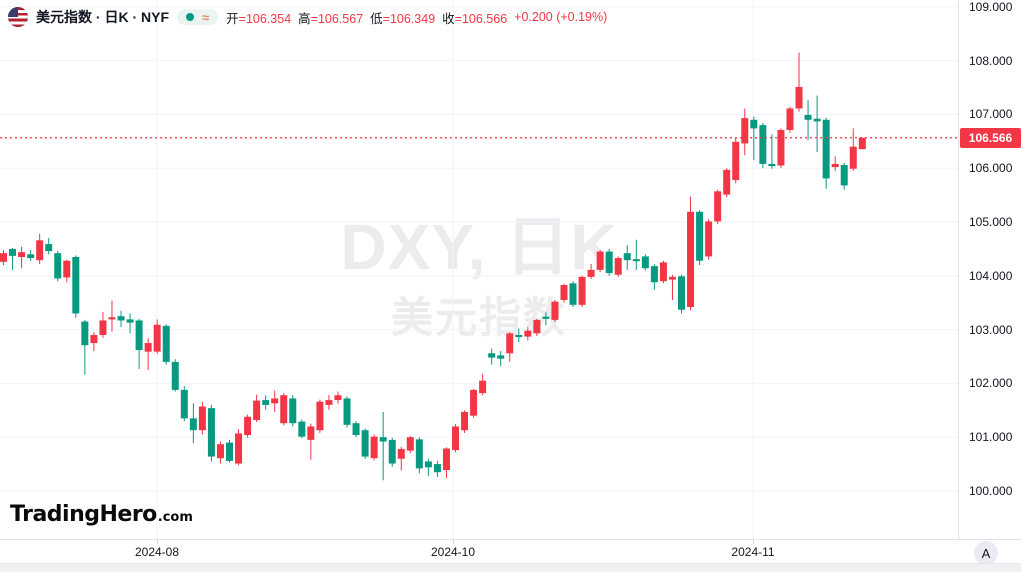 The height and width of the screenshot is (572, 1021). Describe the element at coordinates (198, 17) in the screenshot. I see `market-status-badge: ≈` at that location.